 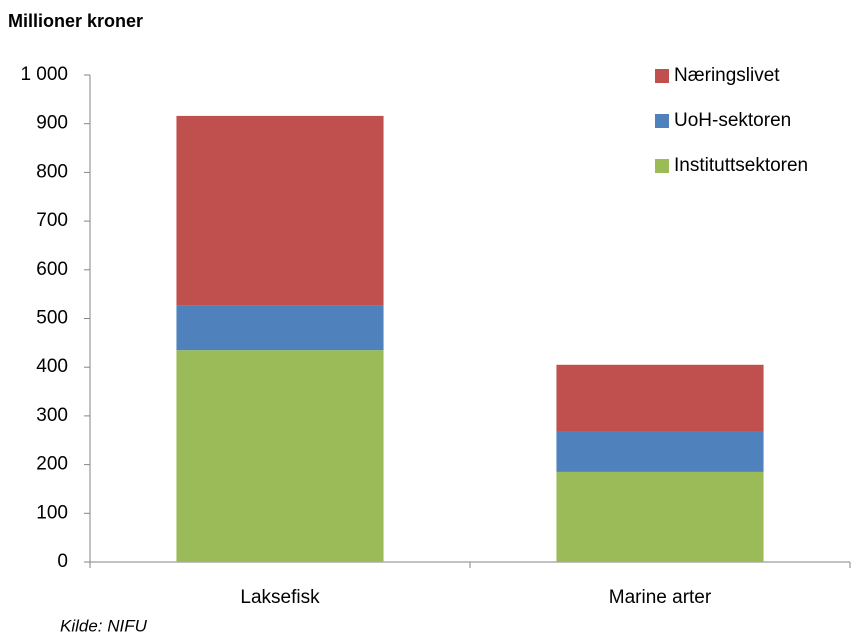 I want to click on chart-title: Millioner kroner, so click(x=75, y=21).